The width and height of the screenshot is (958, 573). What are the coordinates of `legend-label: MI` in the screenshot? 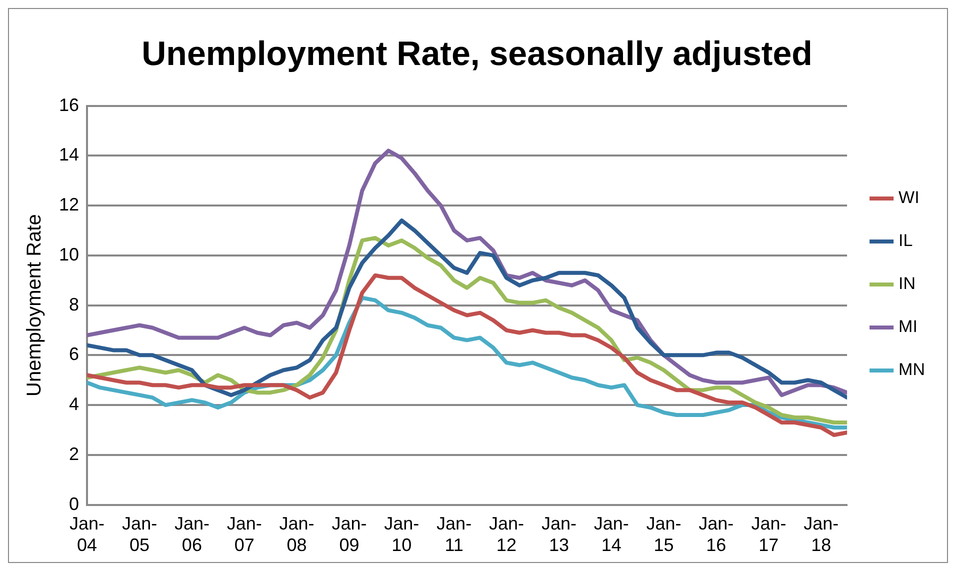 It's located at (908, 326).